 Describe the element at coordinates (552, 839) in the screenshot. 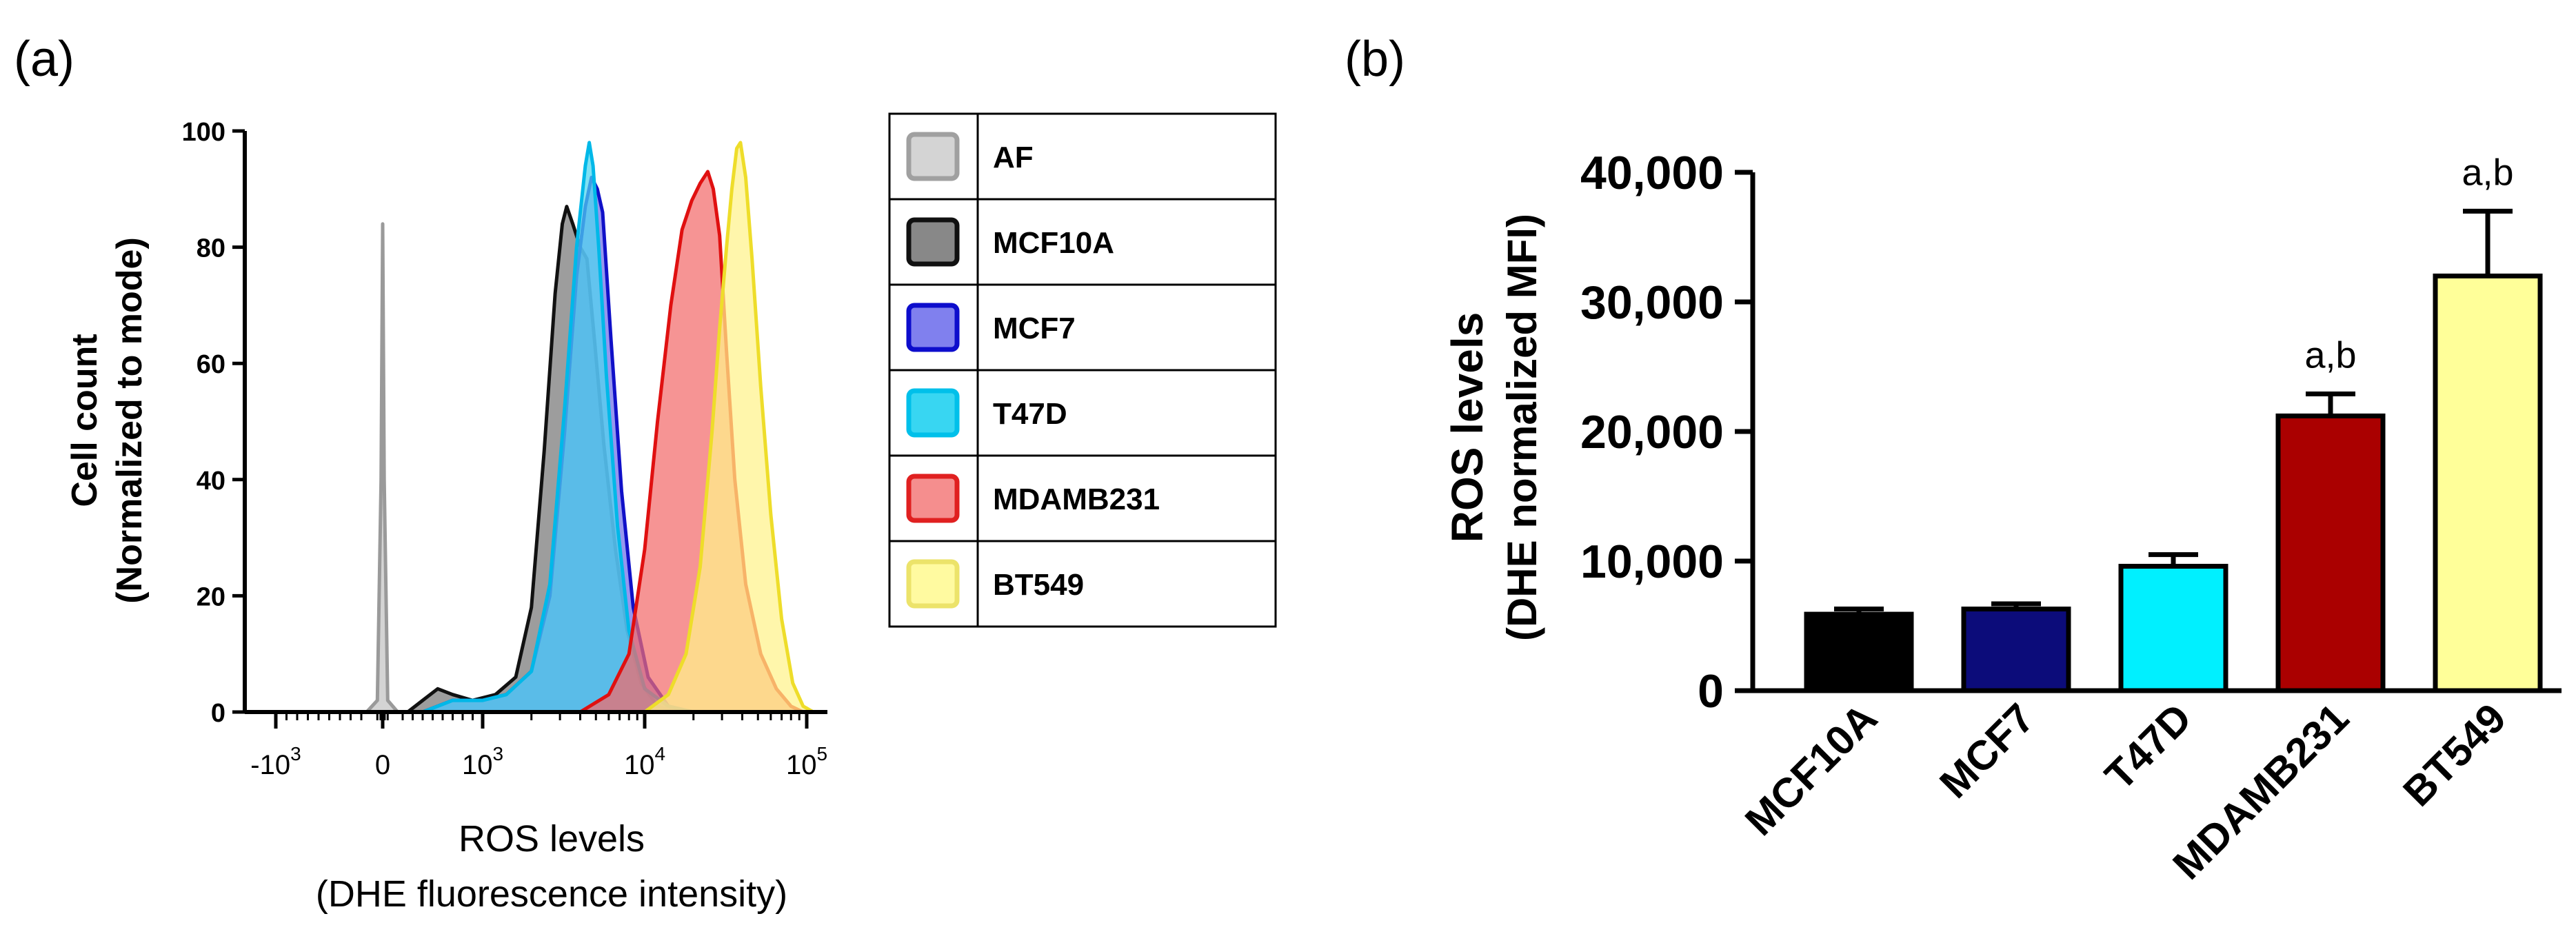

I see `panel-a-x-axis-title: ROS levels` at that location.